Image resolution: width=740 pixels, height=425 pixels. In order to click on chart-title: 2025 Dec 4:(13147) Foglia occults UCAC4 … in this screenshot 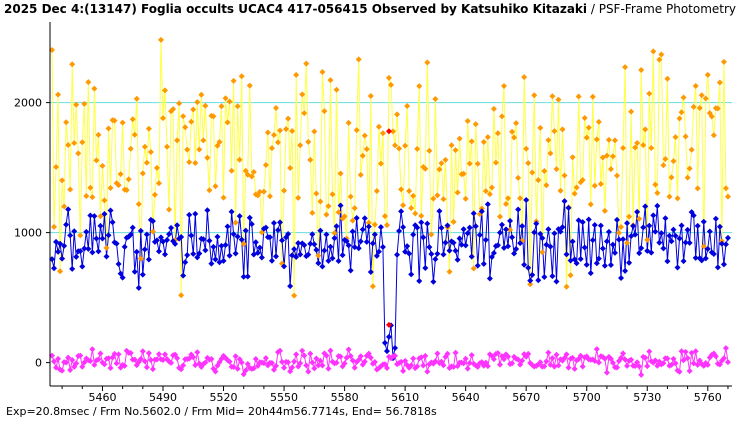, I will do `click(372, 9)`.